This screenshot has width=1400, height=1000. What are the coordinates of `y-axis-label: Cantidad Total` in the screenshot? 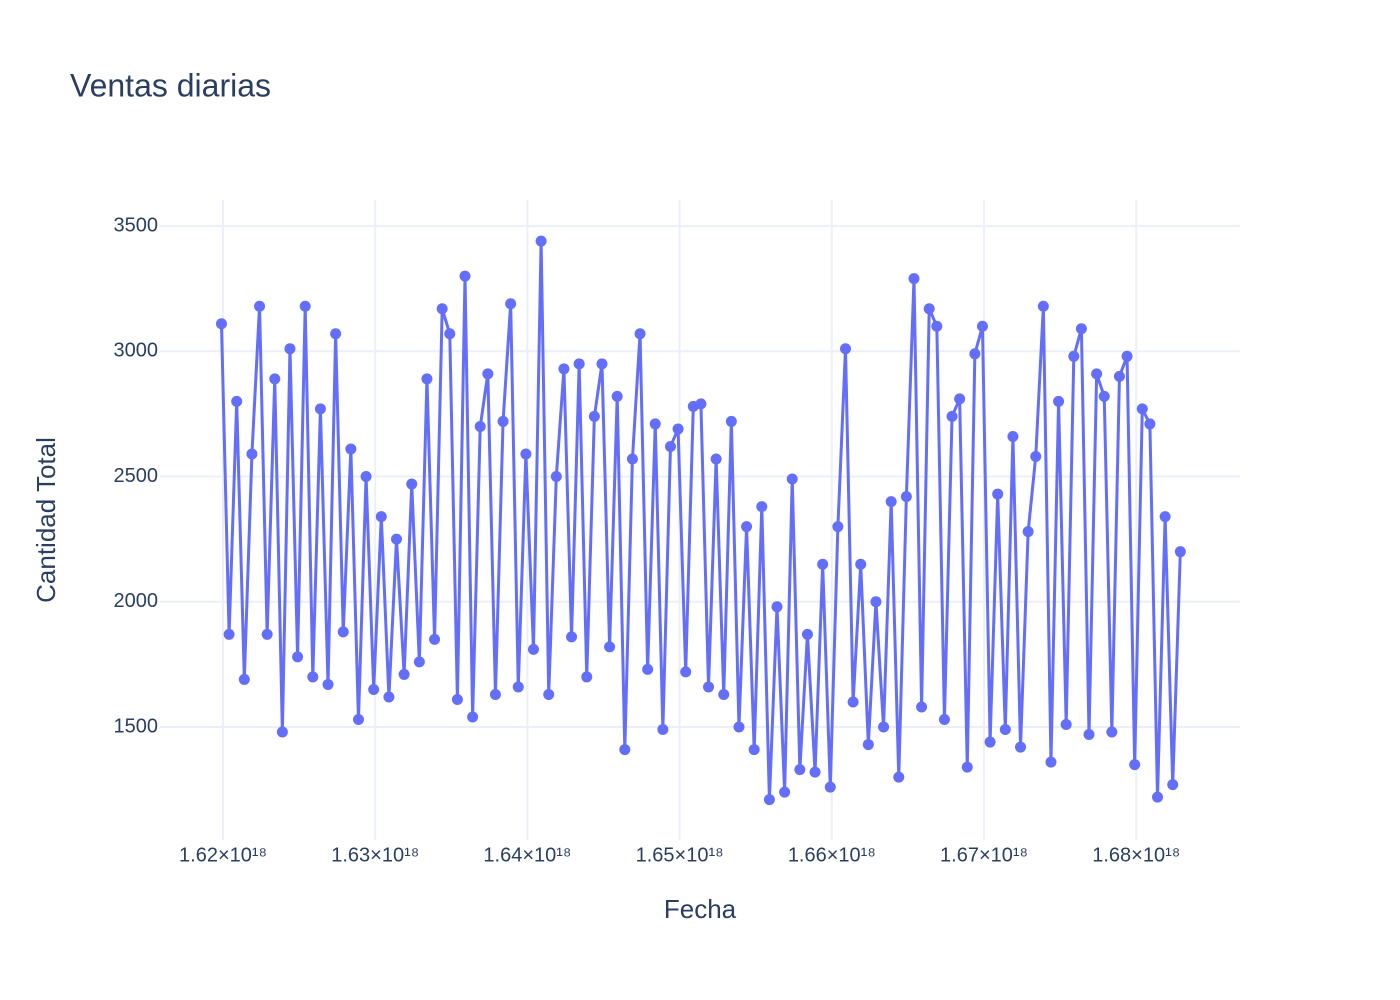 It's located at (46, 520).